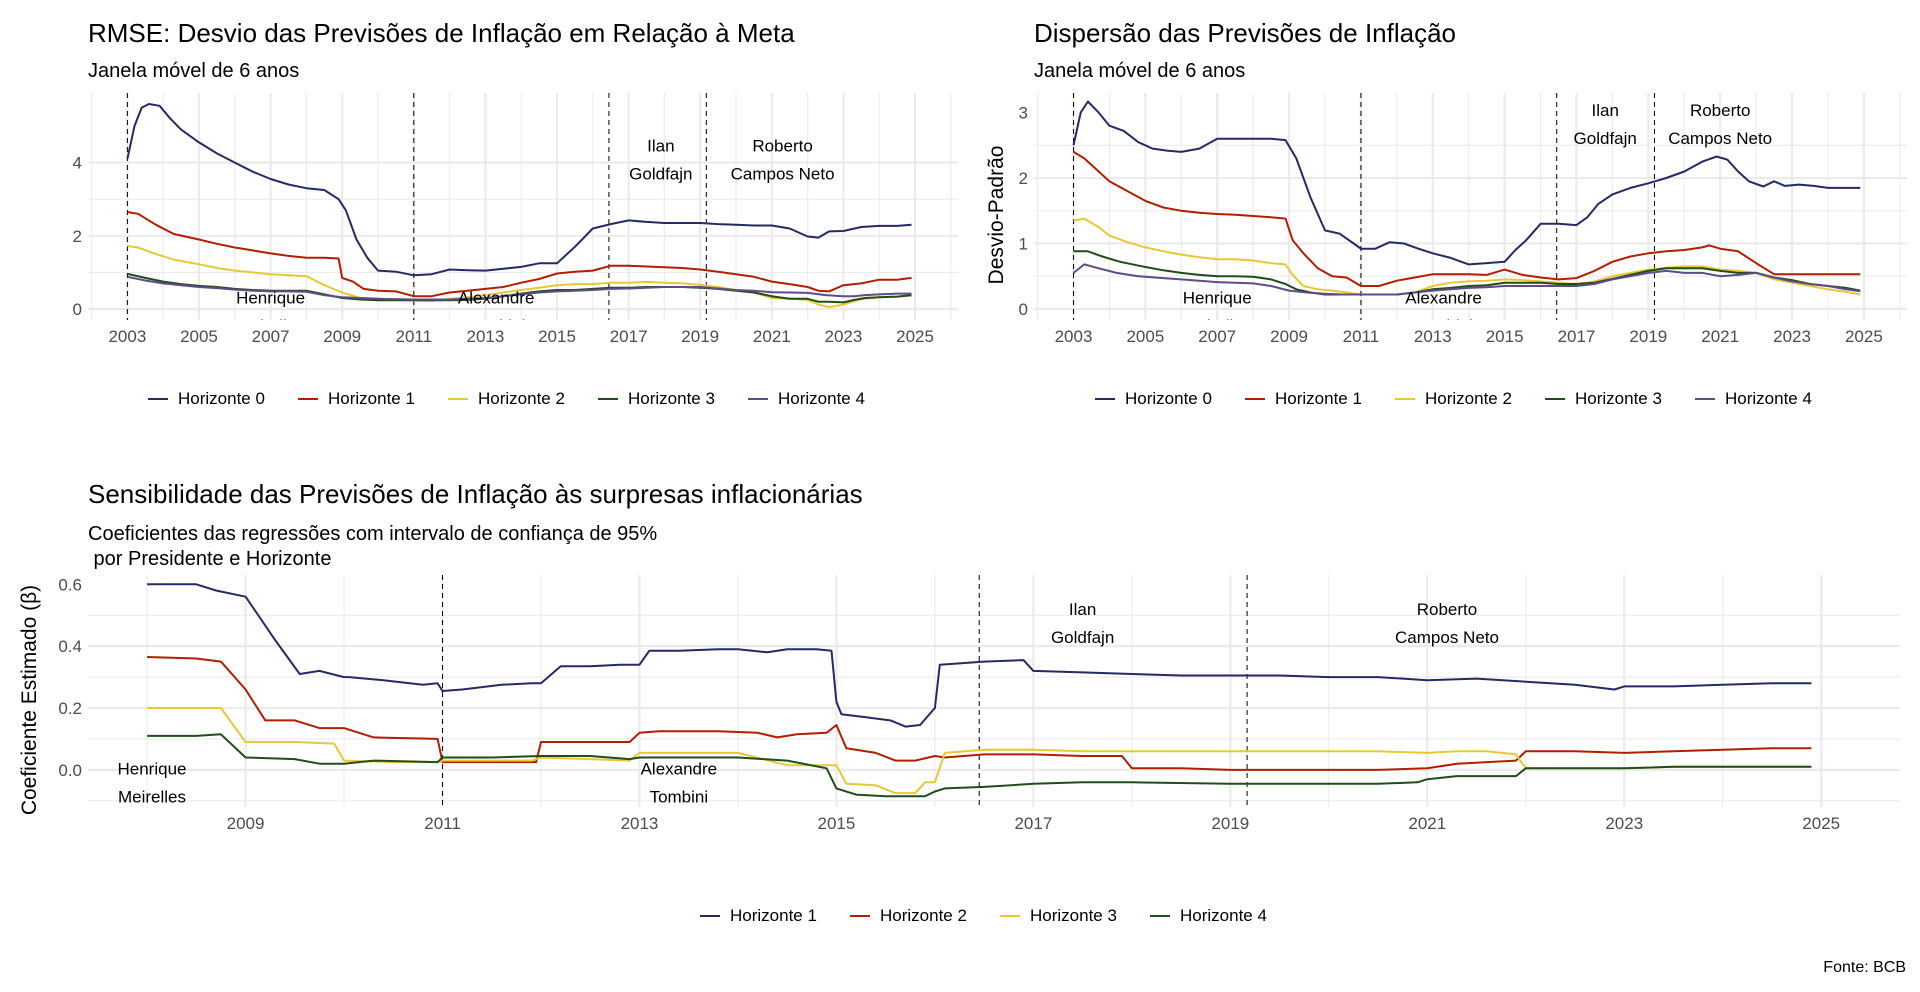 The image size is (1920, 992). What do you see at coordinates (77, 163) in the screenshot?
I see `y-tick-label: 4` at bounding box center [77, 163].